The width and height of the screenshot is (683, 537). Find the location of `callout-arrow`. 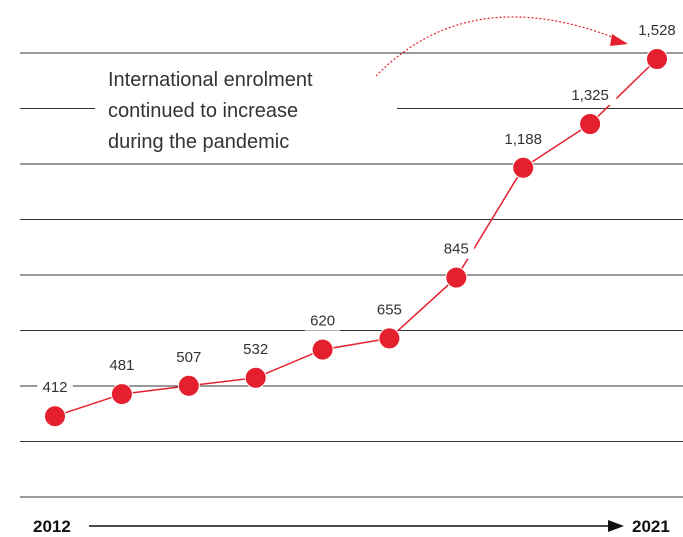

callout-arrow is located at coordinates (498, 46).